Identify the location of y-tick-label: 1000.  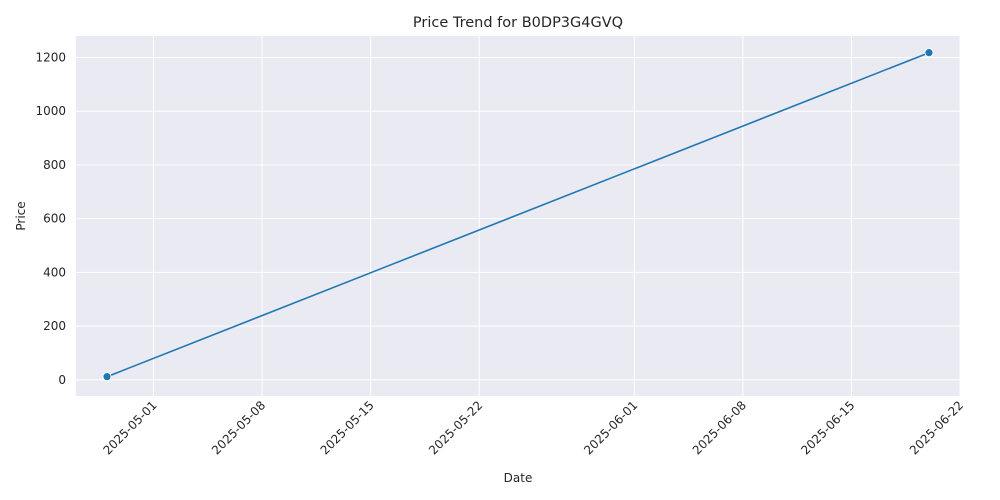
(50, 111).